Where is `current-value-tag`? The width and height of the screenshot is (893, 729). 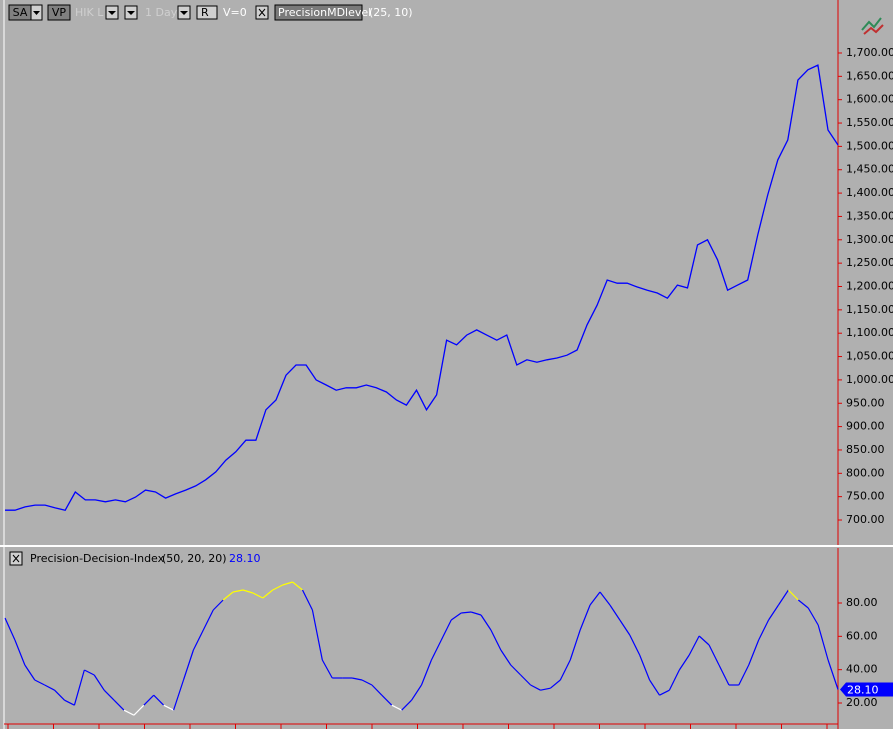
current-value-tag is located at coordinates (866, 689).